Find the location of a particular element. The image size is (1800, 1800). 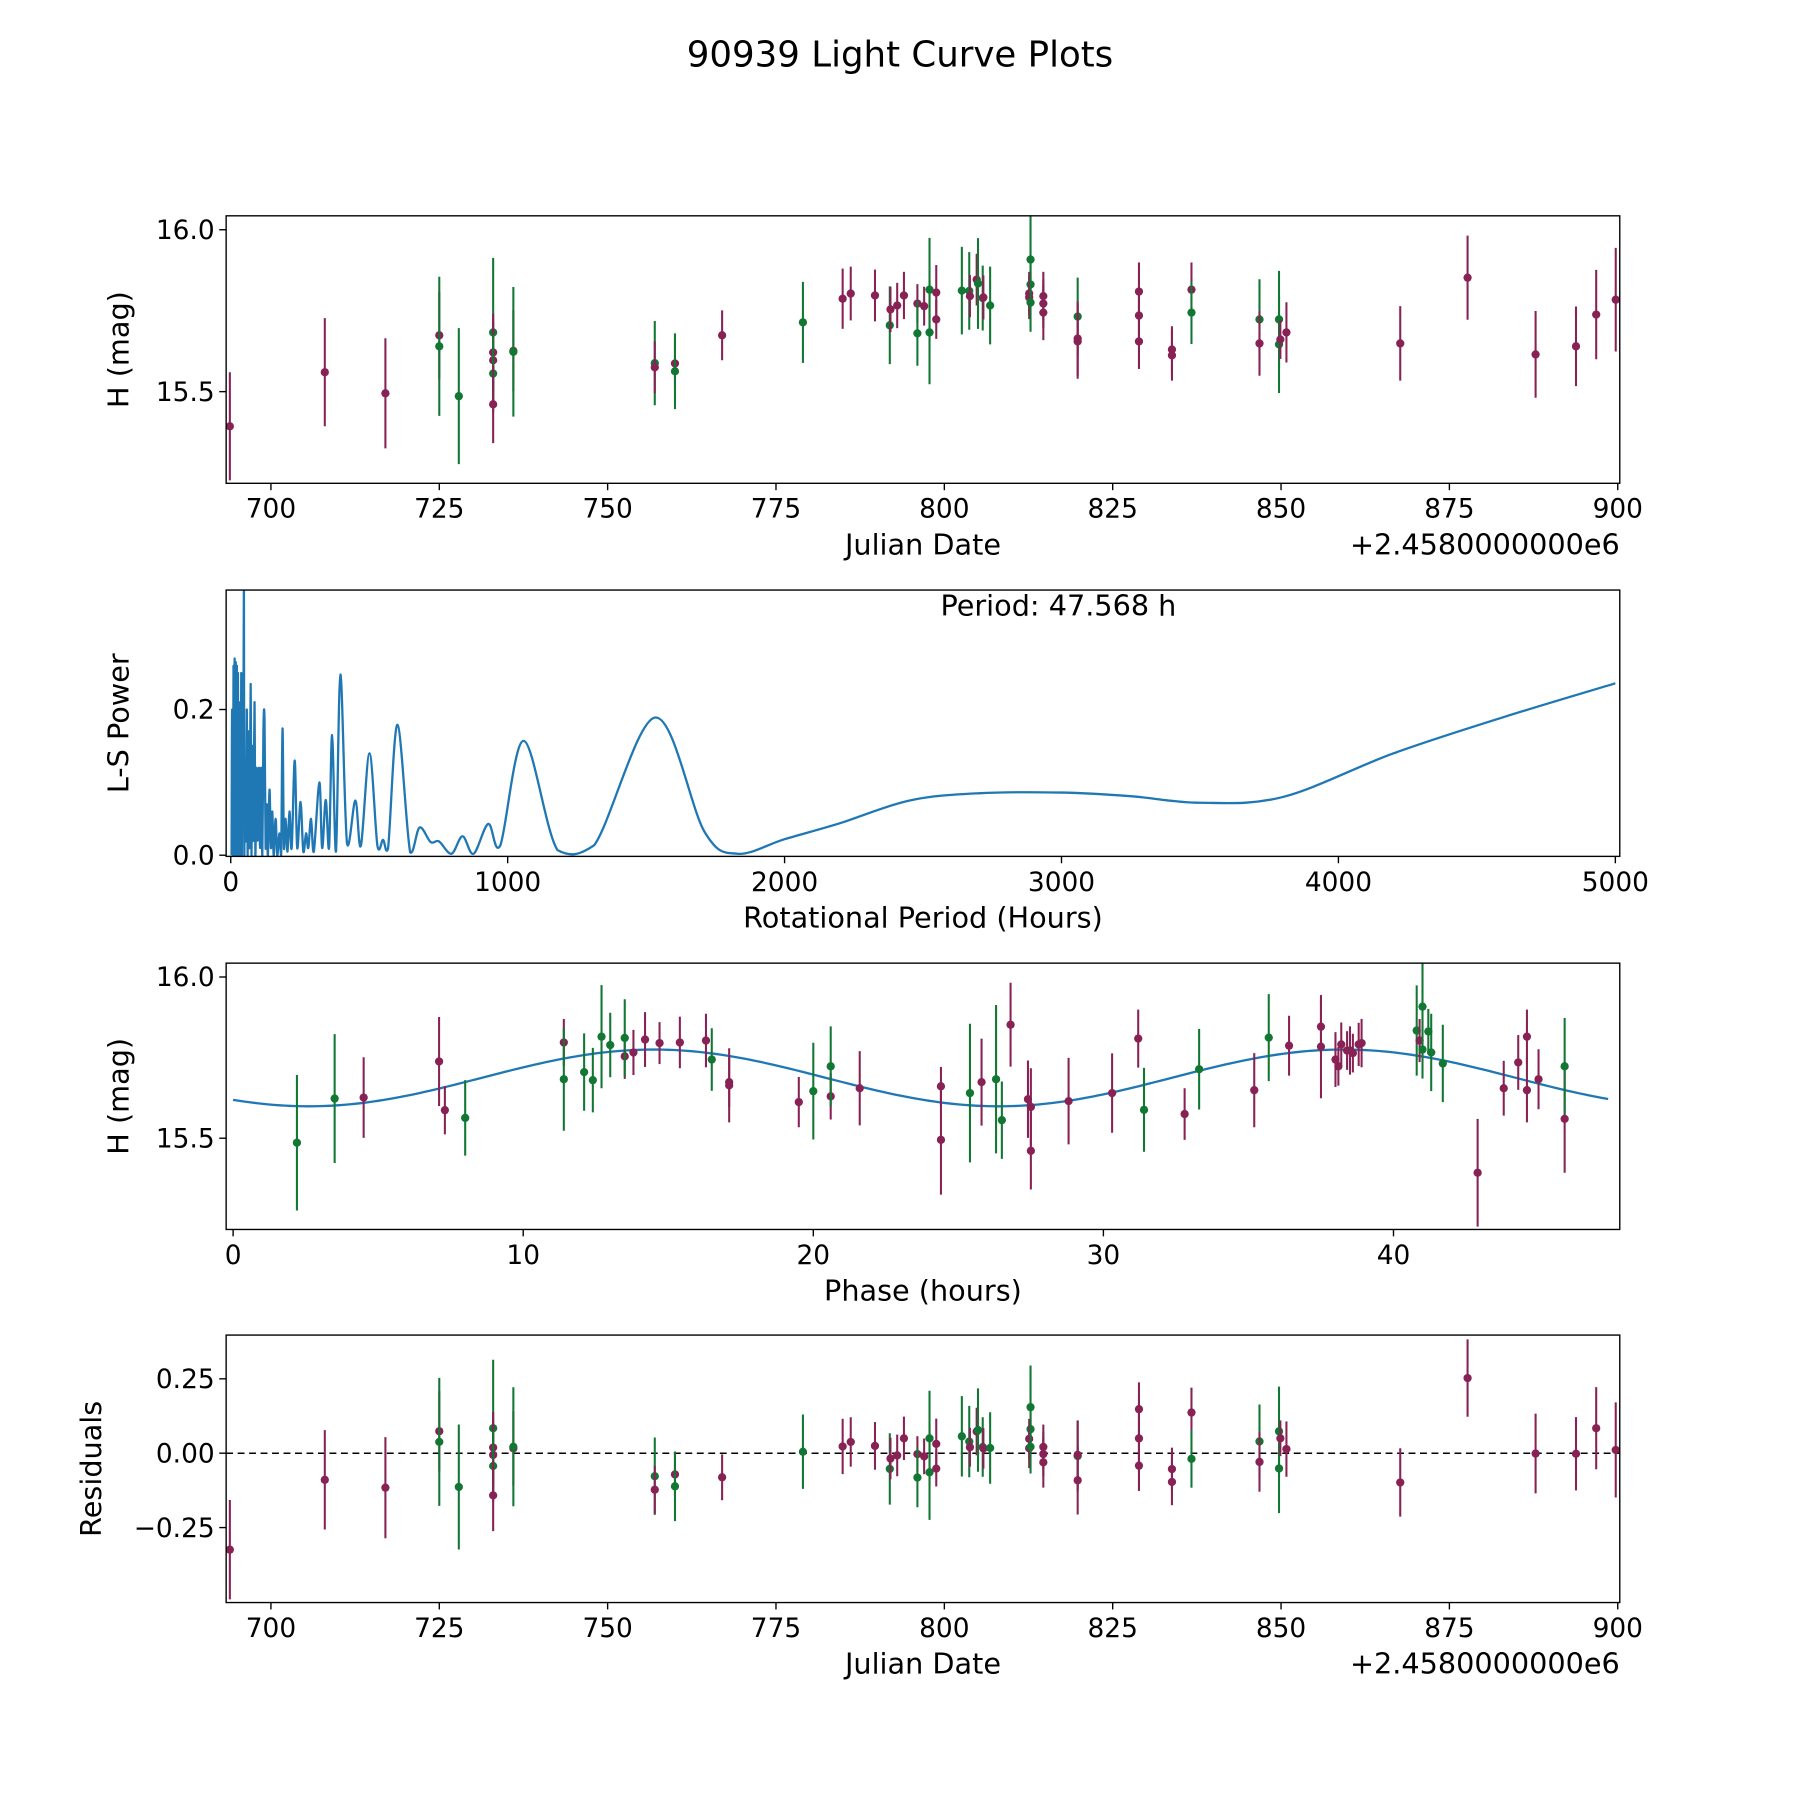

y-tick-label: −0.25 is located at coordinates (174, 1528).